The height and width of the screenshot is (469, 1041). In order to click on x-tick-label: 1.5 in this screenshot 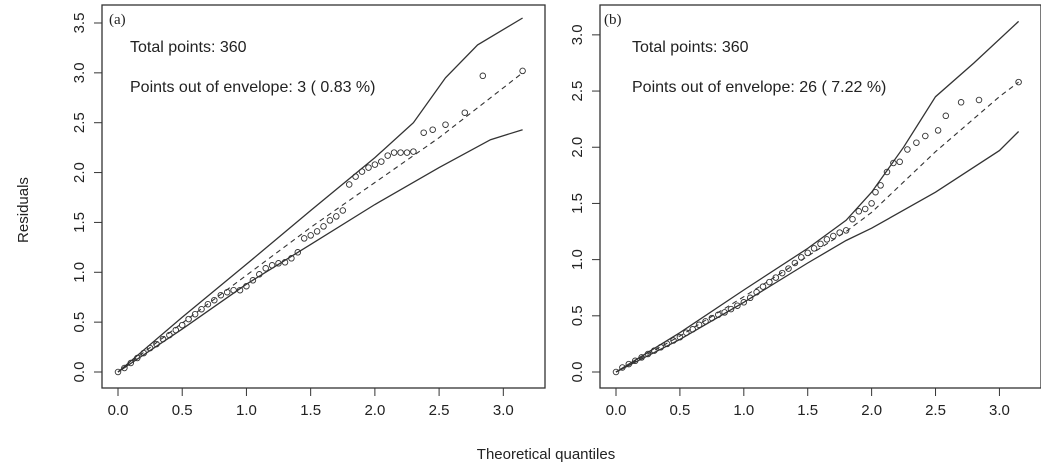, I will do `click(310, 410)`.